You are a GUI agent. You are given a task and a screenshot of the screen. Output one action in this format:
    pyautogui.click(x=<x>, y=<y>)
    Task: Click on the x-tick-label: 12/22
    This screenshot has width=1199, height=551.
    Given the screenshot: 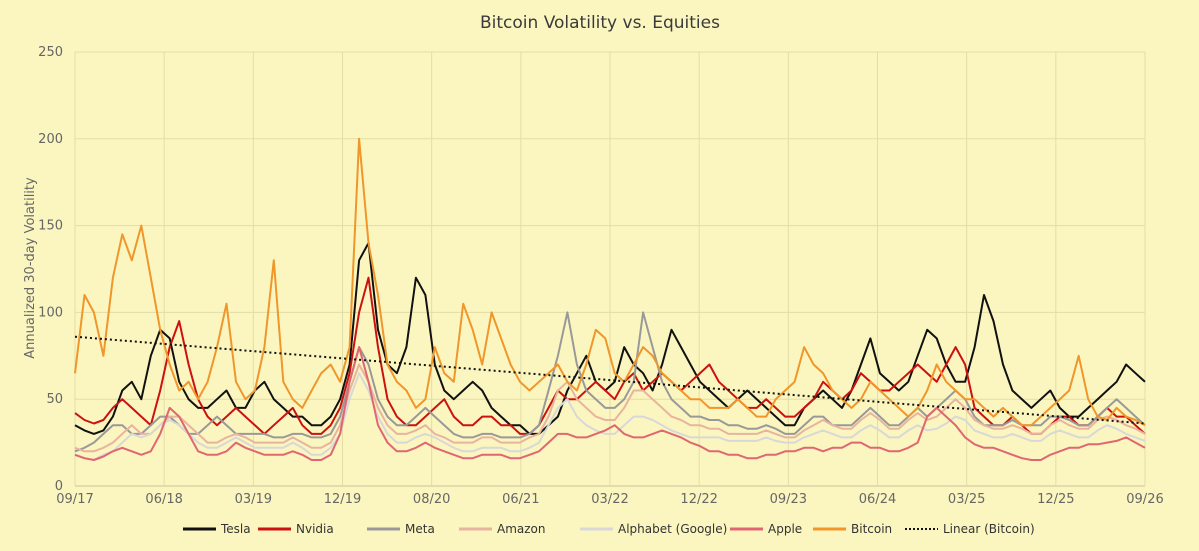 What is the action you would take?
    pyautogui.click(x=698, y=499)
    